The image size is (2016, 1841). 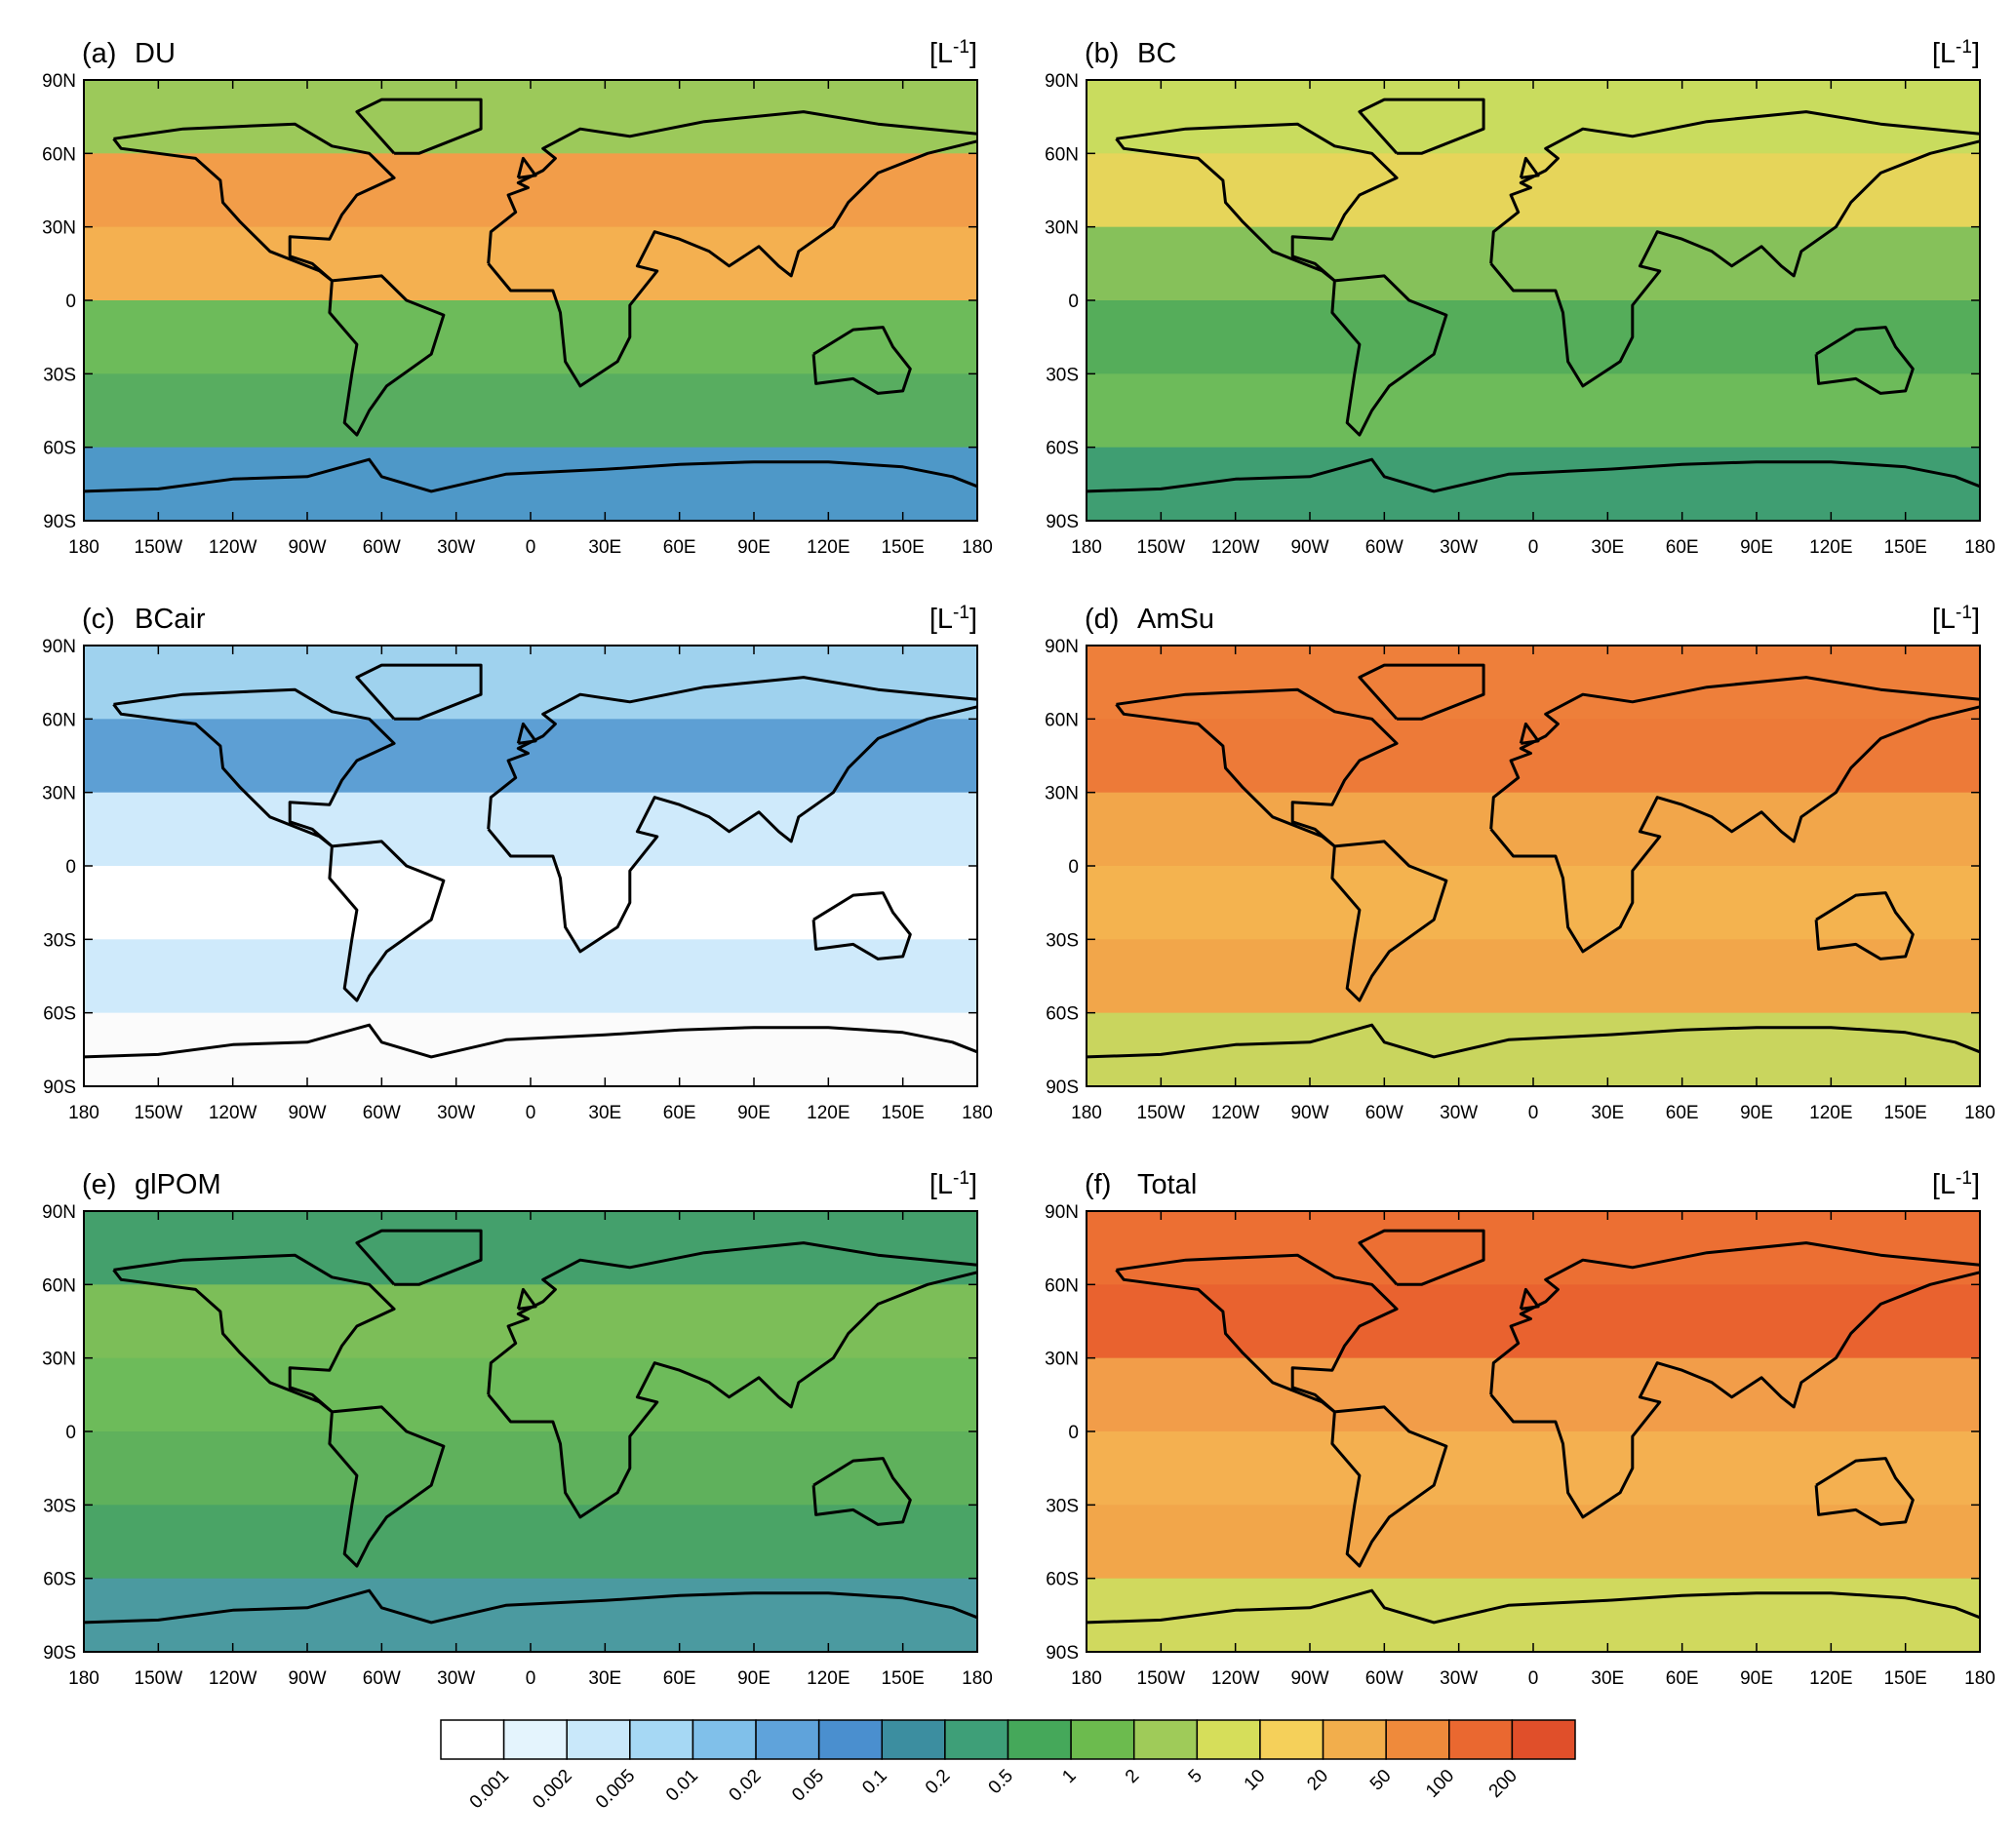 I want to click on panel-name: DU, so click(x=155, y=53).